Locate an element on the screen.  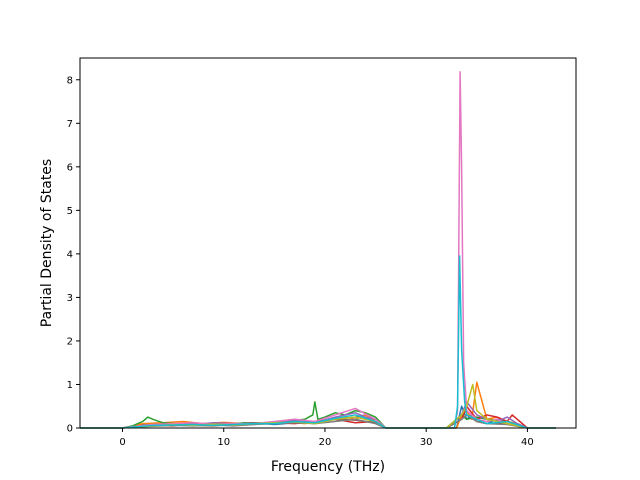
y-tick-label: 4 is located at coordinates (70, 254).